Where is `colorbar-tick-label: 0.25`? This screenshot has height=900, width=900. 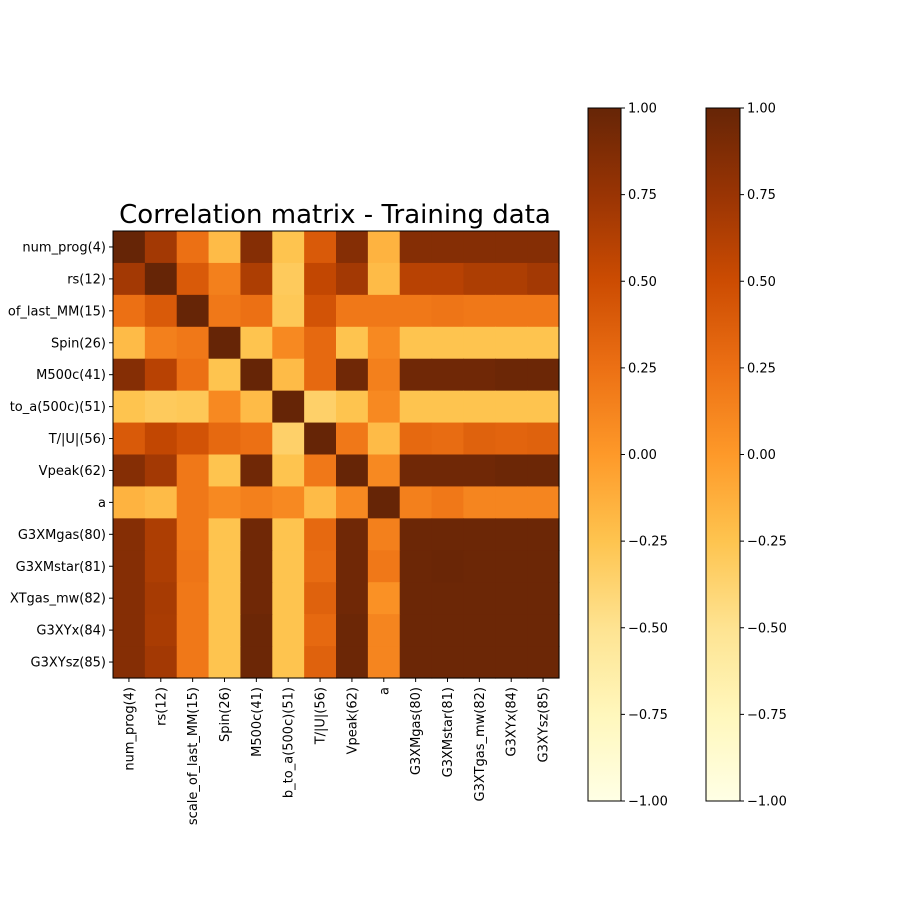 colorbar-tick-label: 0.25 is located at coordinates (642, 368).